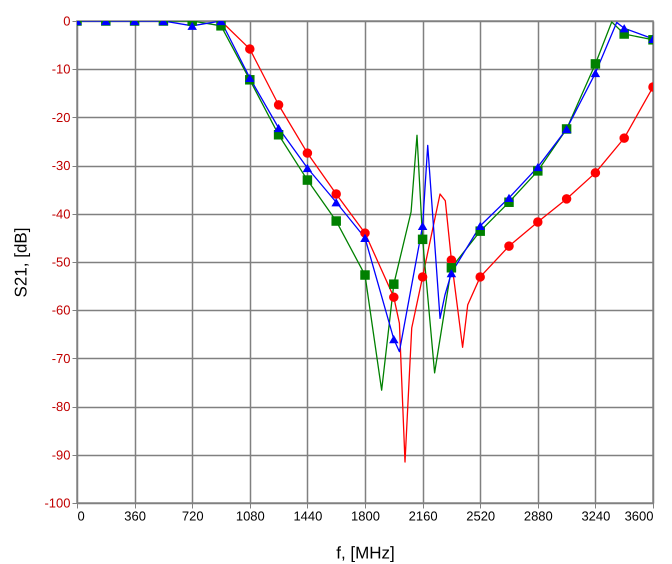  What do you see at coordinates (250, 516) in the screenshot?
I see `x-tick-label: 1080` at bounding box center [250, 516].